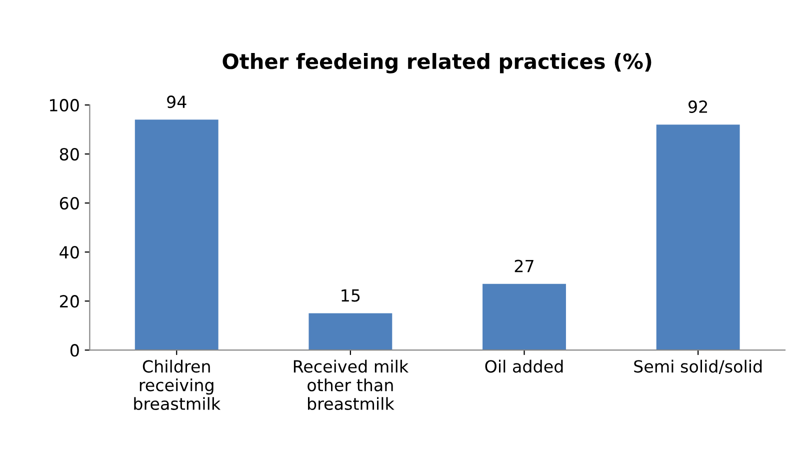 This screenshot has height=475, width=801. Describe the element at coordinates (524, 366) in the screenshot. I see `x-tick-label: Oil added` at that location.